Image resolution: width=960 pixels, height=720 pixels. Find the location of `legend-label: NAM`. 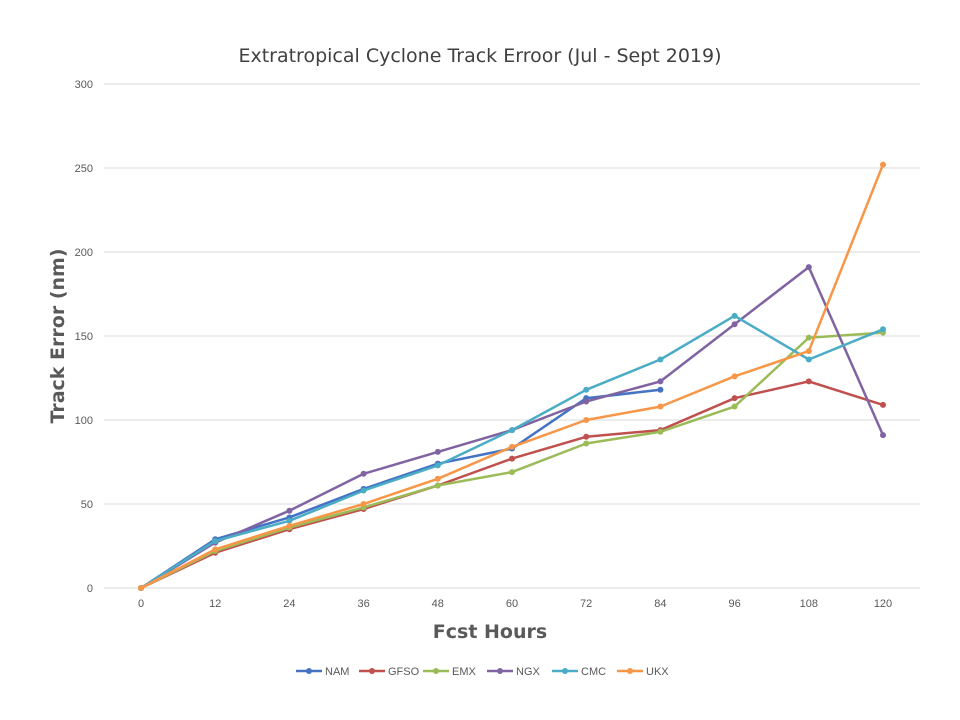

legend-label: NAM is located at coordinates (337, 672).